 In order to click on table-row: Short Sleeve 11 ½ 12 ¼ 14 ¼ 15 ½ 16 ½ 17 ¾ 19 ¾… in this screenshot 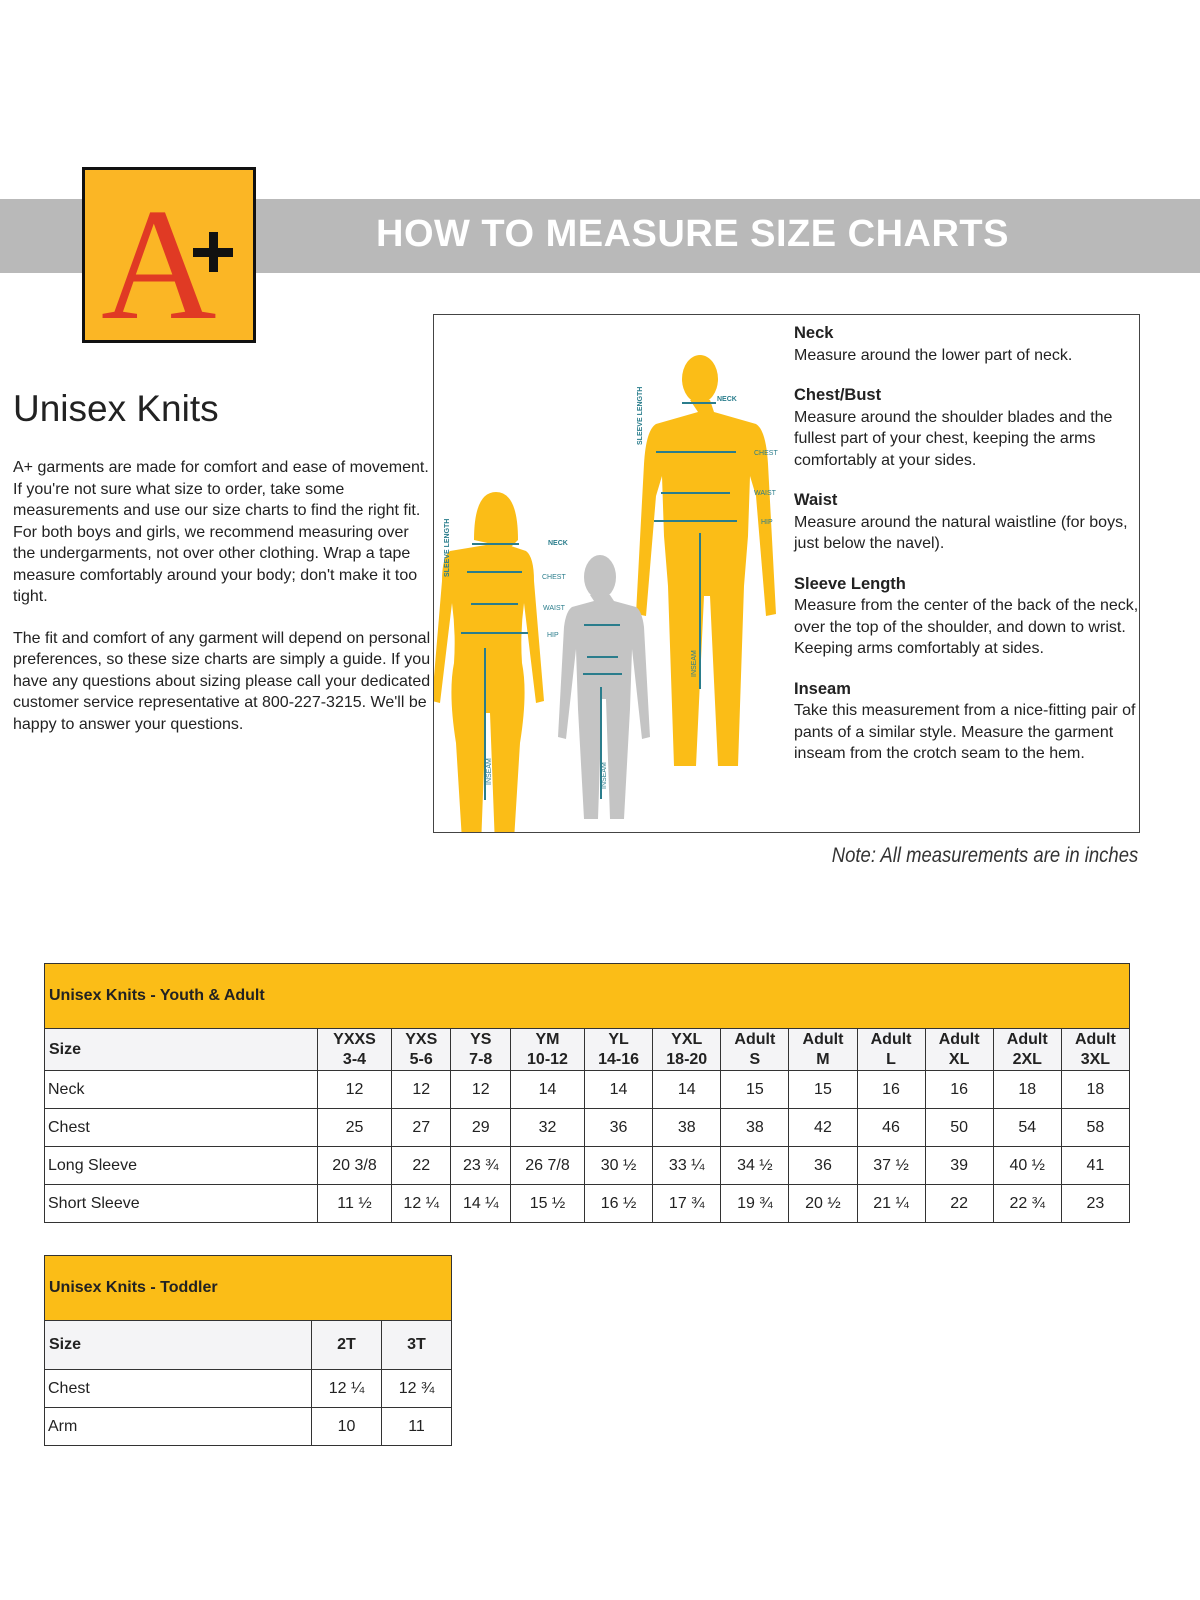, I will do `click(587, 1203)`.